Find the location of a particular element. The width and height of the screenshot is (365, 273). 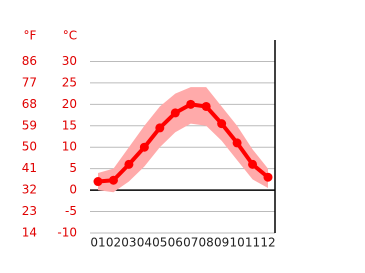

y-tick-label: 15 is located at coordinates (69, 125).